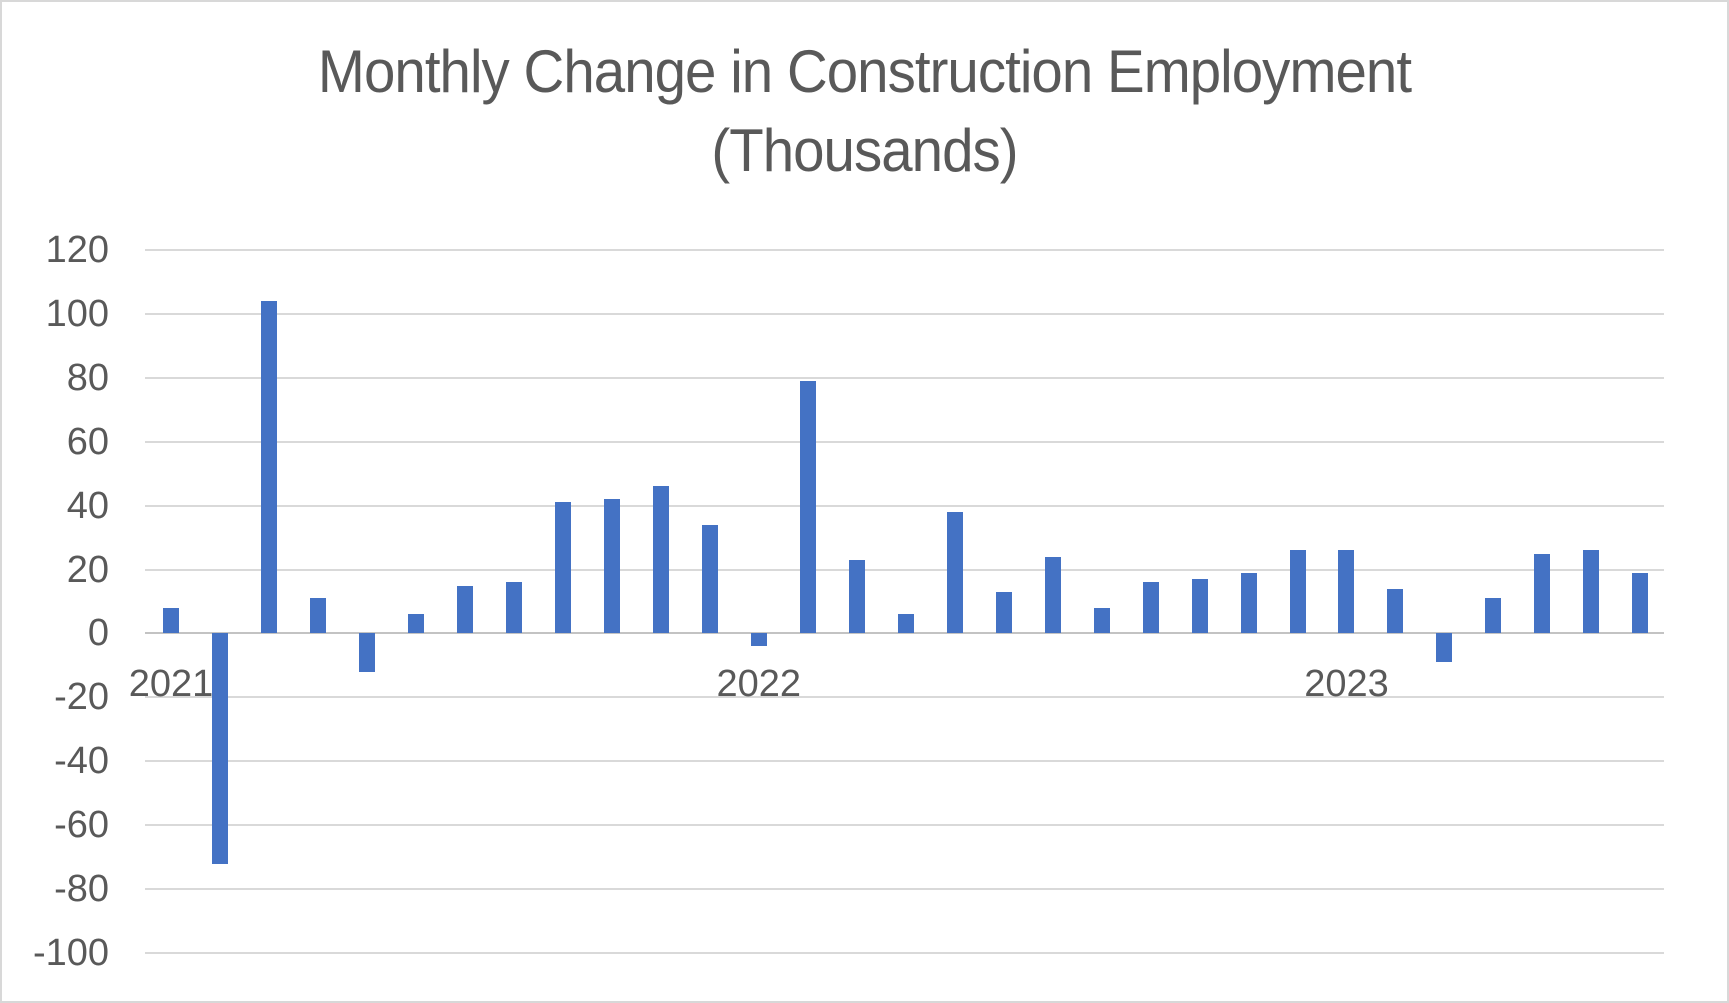  What do you see at coordinates (81, 697) in the screenshot?
I see `y-axis-tick-label: -20` at bounding box center [81, 697].